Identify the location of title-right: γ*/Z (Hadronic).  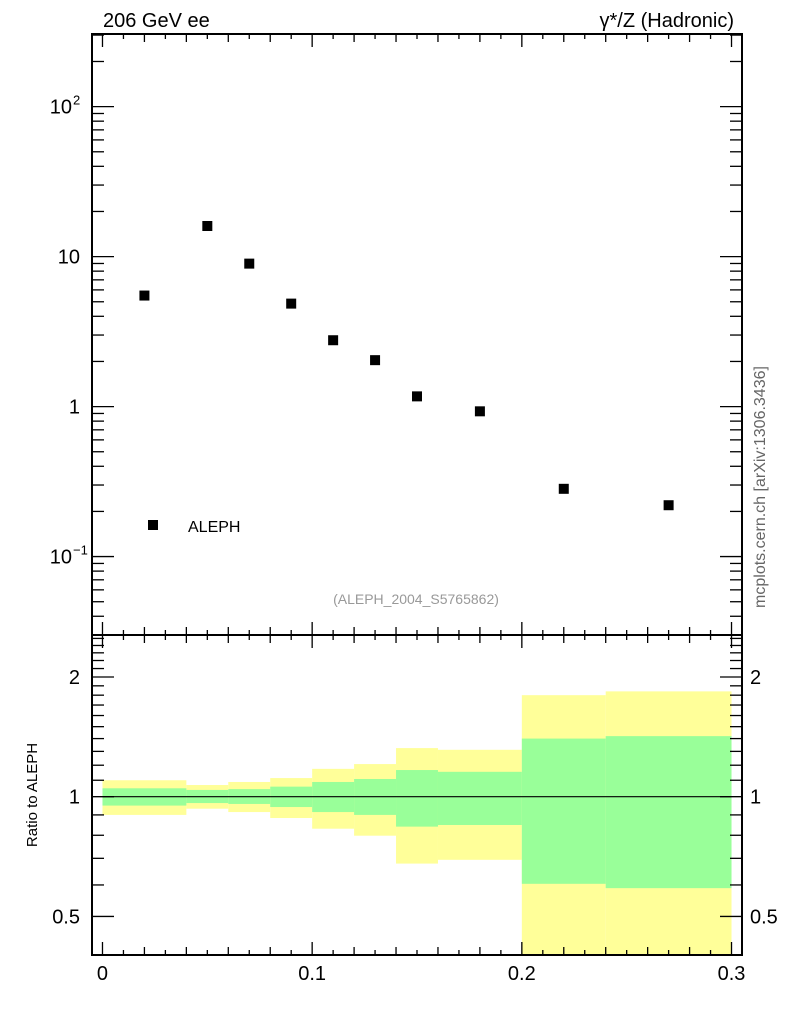
(667, 21).